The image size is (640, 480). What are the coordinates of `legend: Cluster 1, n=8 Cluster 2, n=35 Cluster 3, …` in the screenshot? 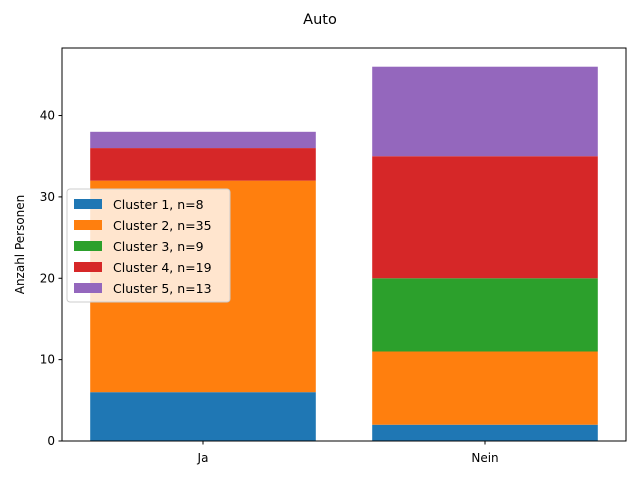 It's located at (148, 245).